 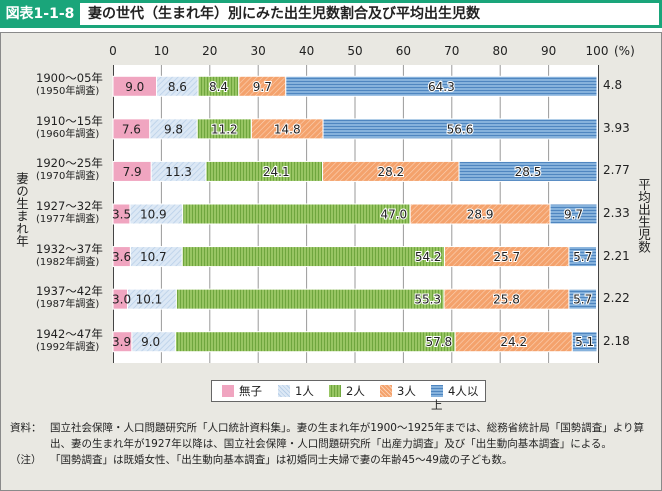 I want to click on x-axis-unit: (%), so click(x=624, y=51).